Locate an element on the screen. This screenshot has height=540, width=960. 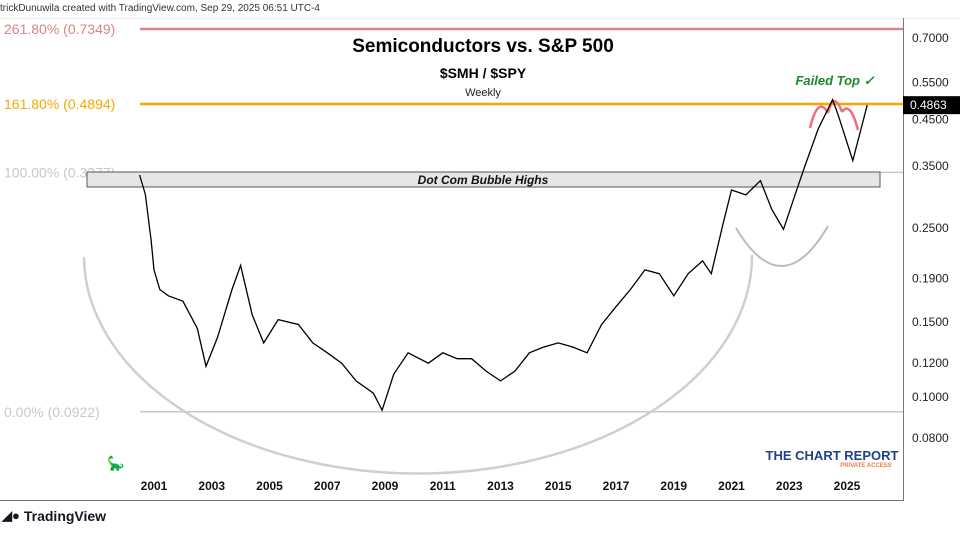
x-tick-label: 2005 is located at coordinates (269, 486).